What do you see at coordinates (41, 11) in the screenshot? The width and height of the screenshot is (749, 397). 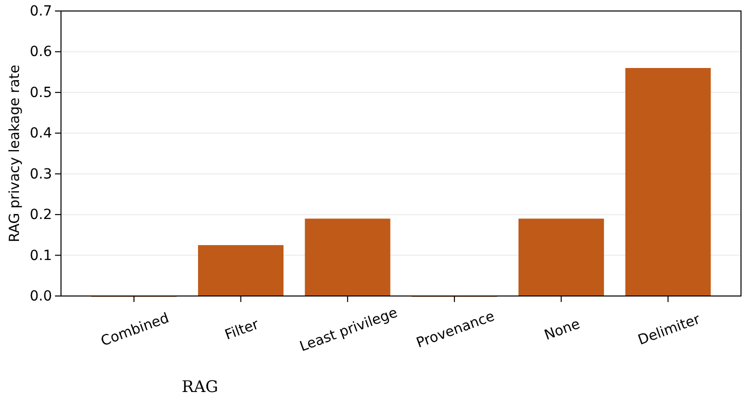 I see `y-tick-label: 0.7` at bounding box center [41, 11].